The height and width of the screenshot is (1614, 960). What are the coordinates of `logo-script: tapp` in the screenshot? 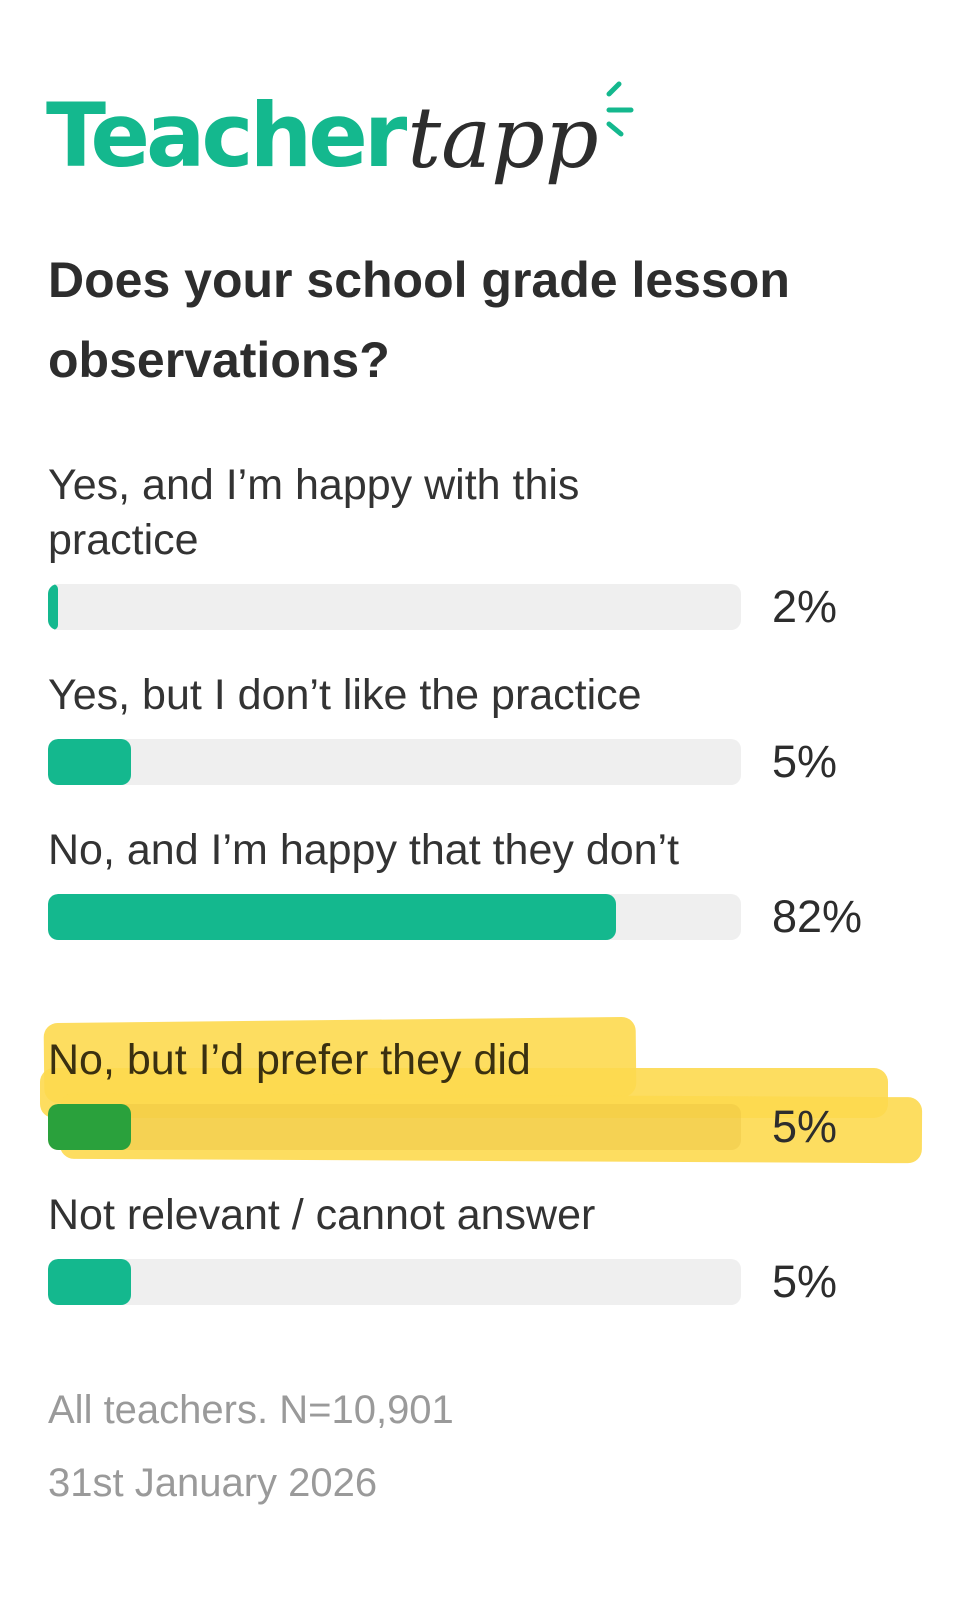 It's located at (503, 138).